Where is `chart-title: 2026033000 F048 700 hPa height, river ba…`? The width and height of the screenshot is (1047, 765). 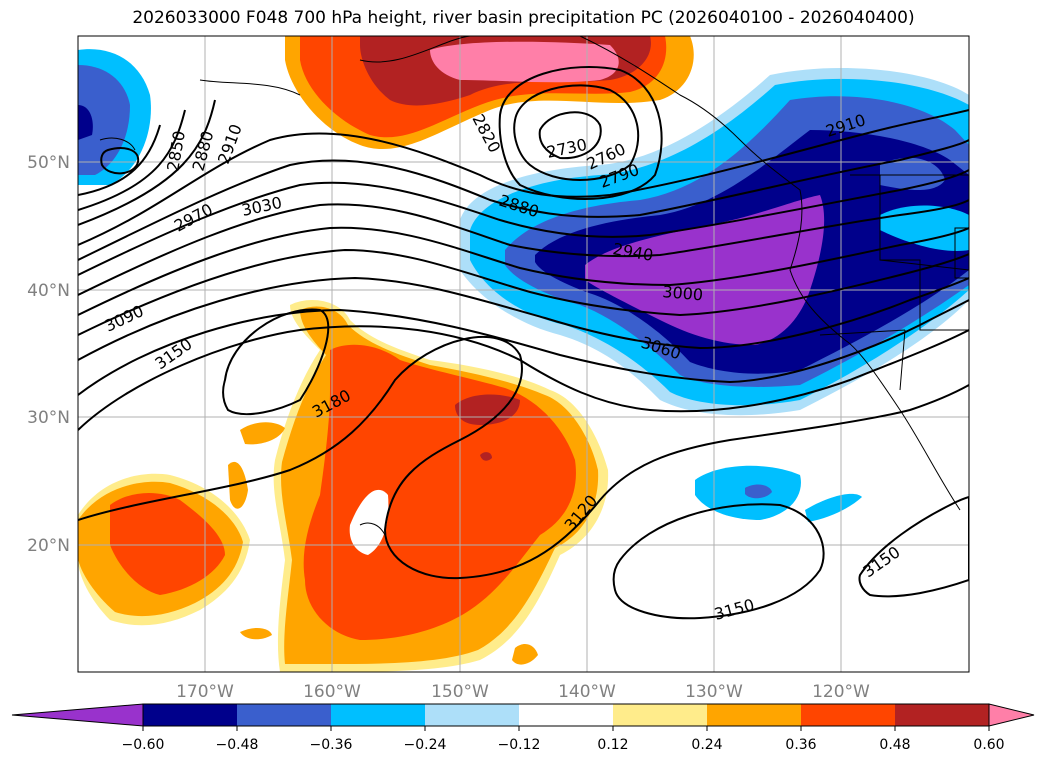
chart-title: 2026033000 F048 700 hPa height, river ba… is located at coordinates (523, 18).